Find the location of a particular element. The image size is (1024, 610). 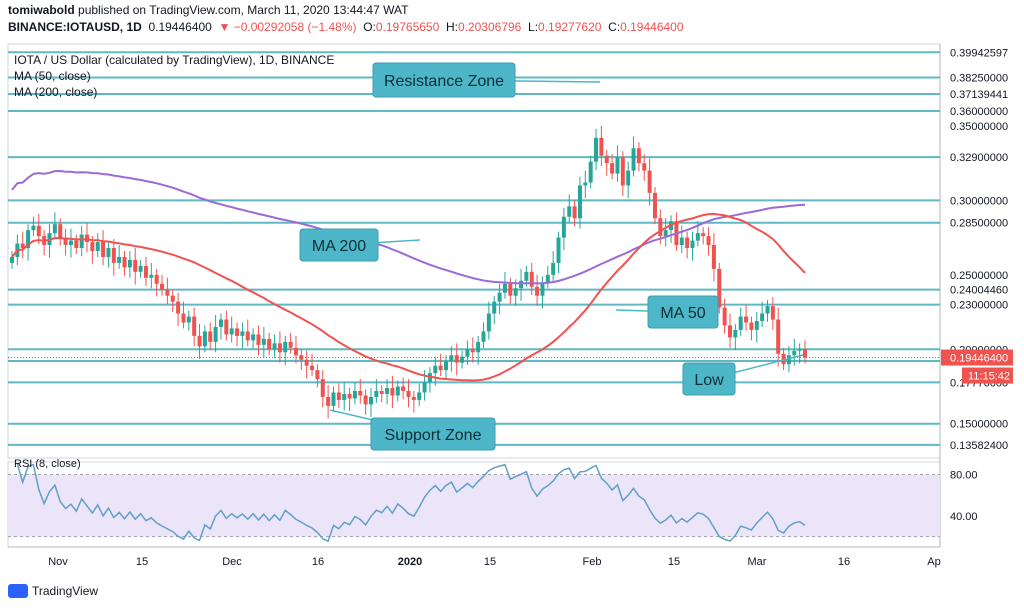

legend-ma200: MA (200, close) is located at coordinates (56, 92).